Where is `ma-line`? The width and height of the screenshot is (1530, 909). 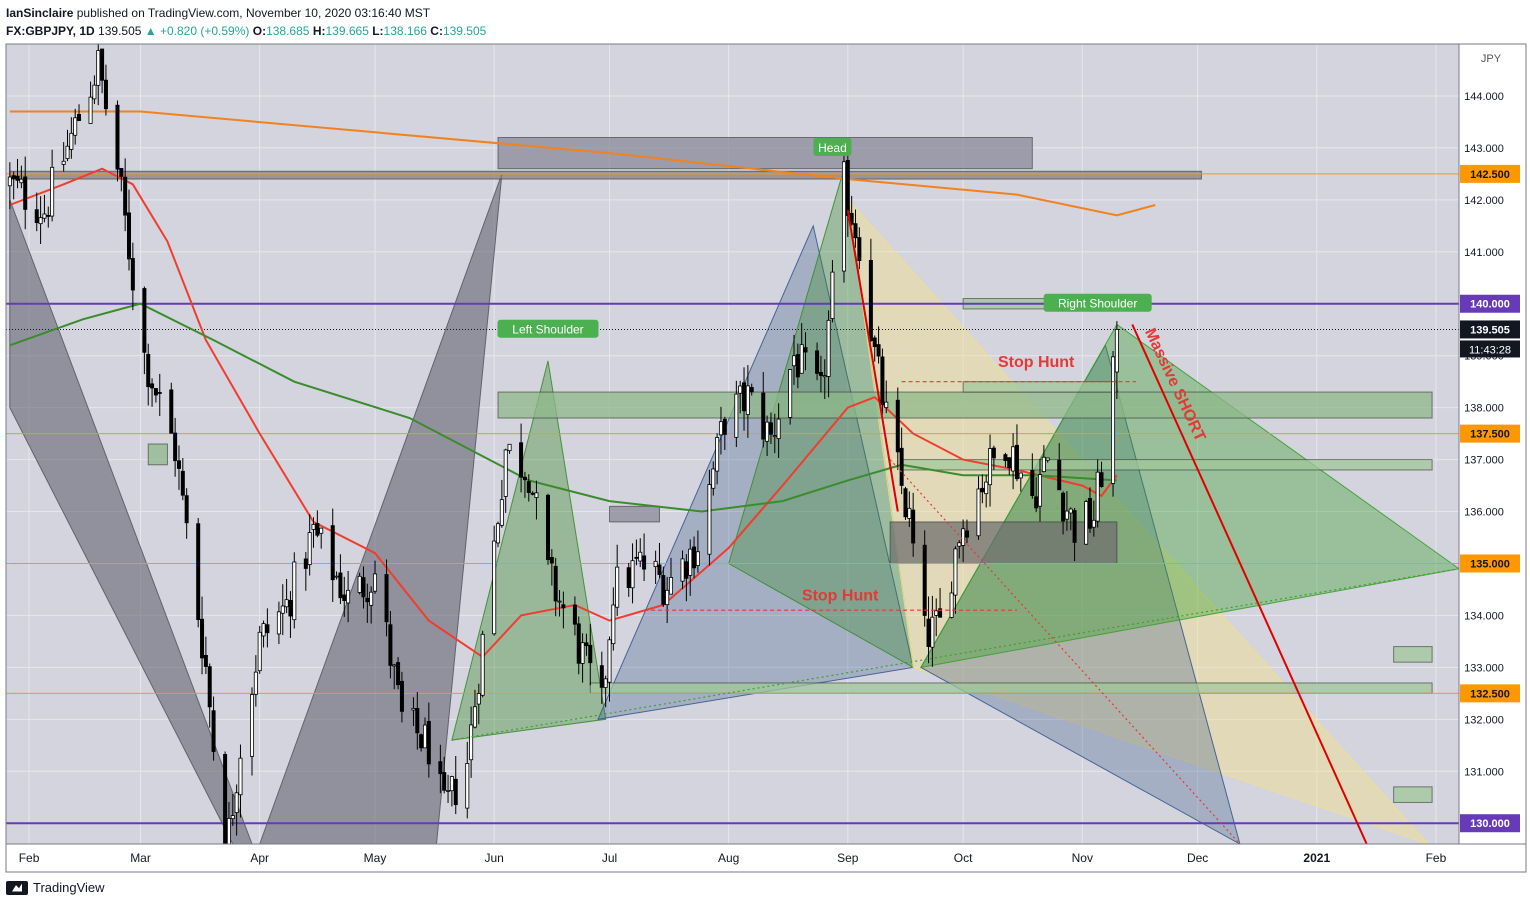 ma-line is located at coordinates (582, 163).